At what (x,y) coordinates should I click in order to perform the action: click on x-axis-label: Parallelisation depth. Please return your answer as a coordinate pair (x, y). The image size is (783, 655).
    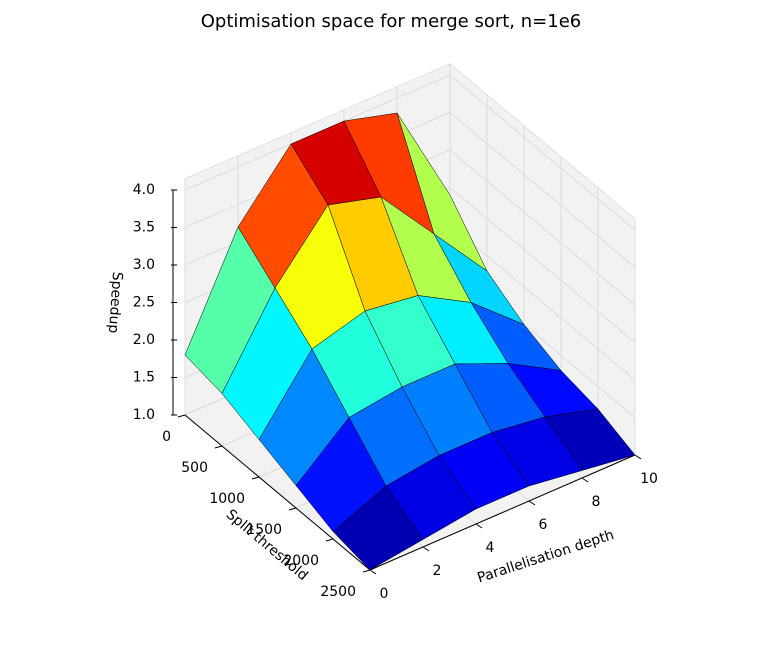
    Looking at the image, I should click on (545, 556).